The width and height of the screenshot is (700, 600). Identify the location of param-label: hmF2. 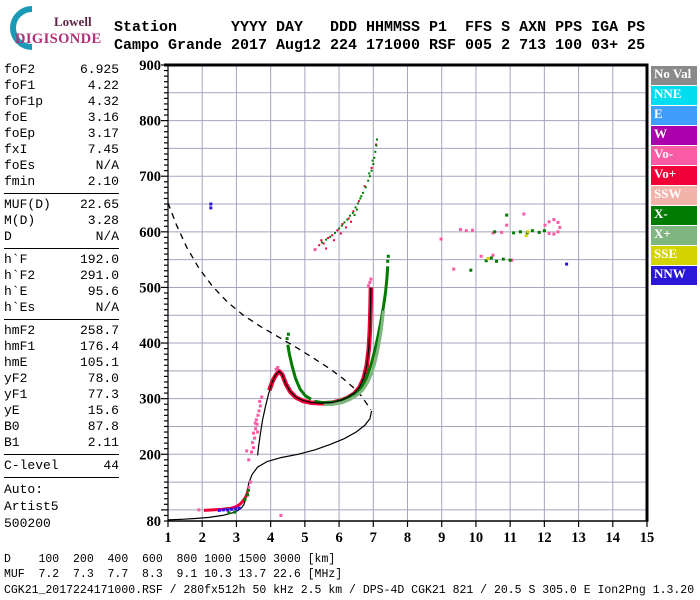
(20, 330).